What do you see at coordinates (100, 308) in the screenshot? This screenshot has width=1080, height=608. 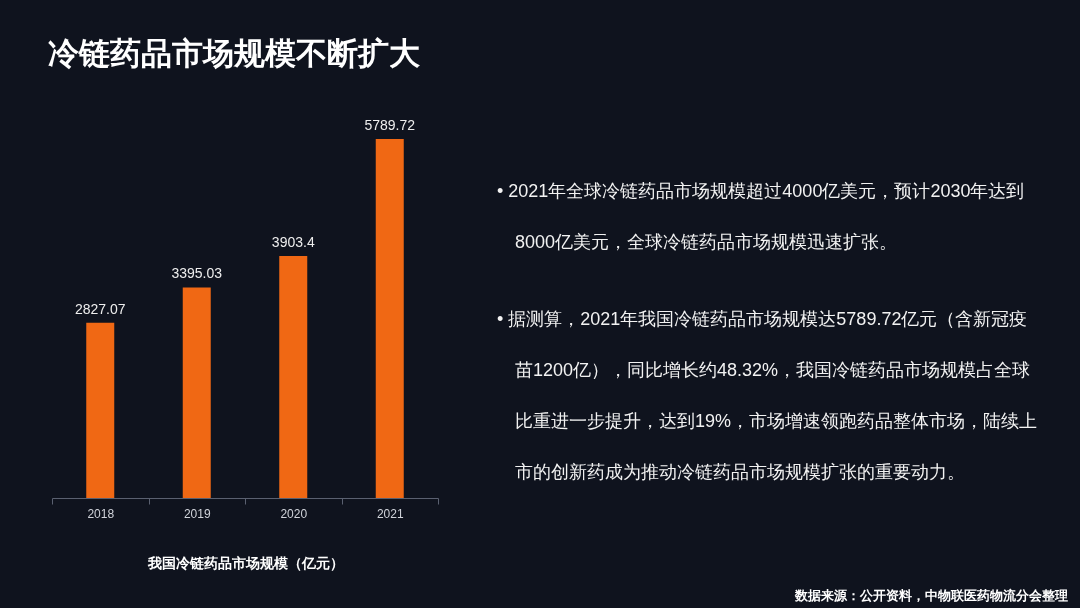 I see `data-label: 2827.07` at bounding box center [100, 308].